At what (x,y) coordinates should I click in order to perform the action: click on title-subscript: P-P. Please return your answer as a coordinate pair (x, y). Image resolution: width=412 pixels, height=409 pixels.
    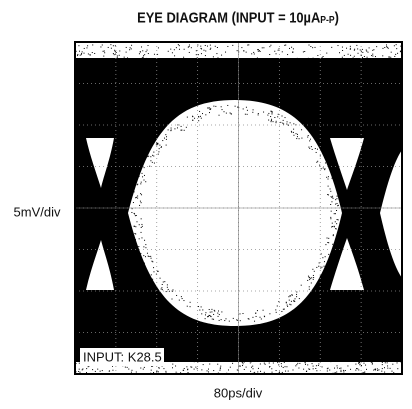
    Looking at the image, I should click on (327, 20).